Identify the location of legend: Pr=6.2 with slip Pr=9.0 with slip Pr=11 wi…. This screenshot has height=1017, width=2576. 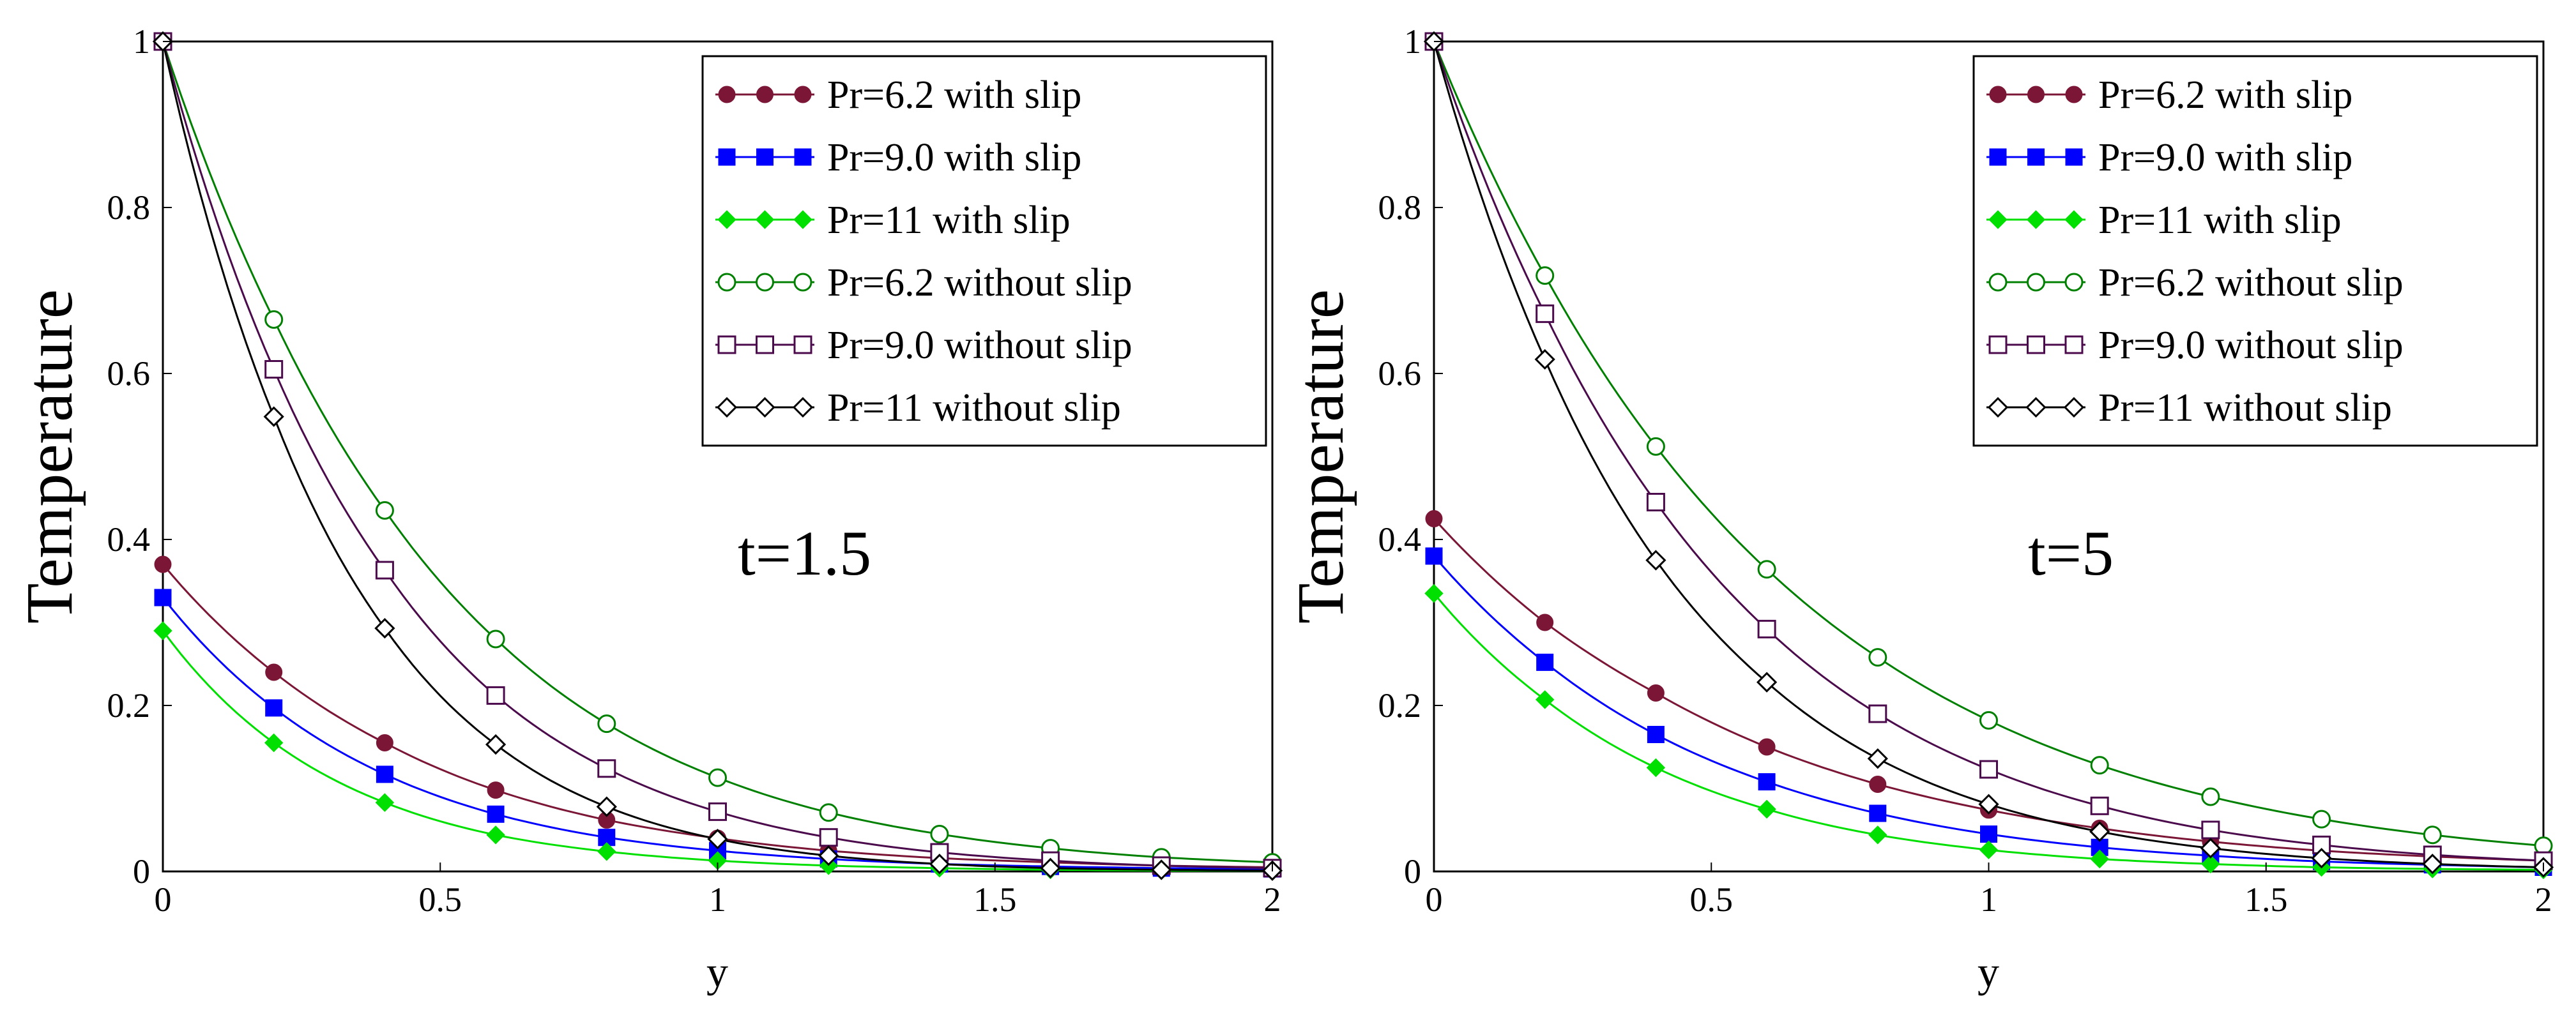
(984, 251).